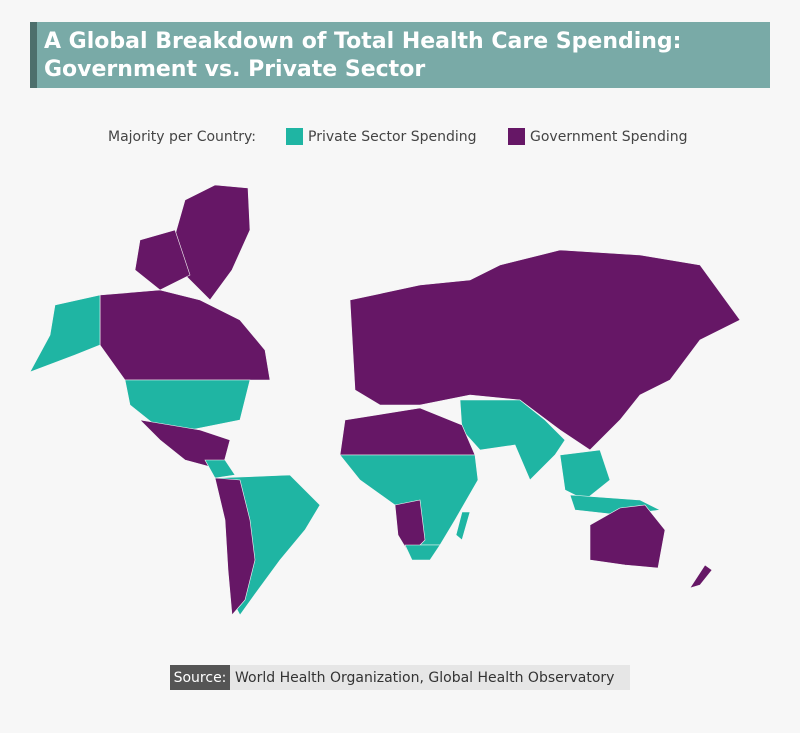  What do you see at coordinates (182, 137) in the screenshot?
I see `legend-label: Majority per Country:` at bounding box center [182, 137].